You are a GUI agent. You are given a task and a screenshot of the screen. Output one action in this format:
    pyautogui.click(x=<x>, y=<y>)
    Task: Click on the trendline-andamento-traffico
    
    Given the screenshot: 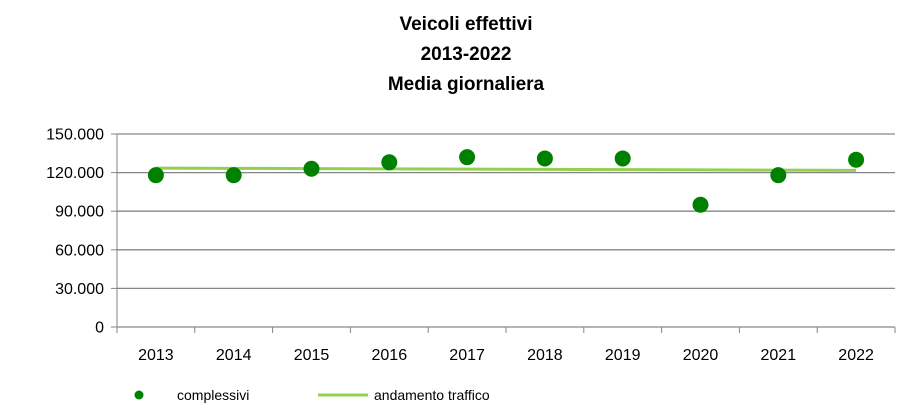 What is the action you would take?
    pyautogui.click(x=506, y=169)
    